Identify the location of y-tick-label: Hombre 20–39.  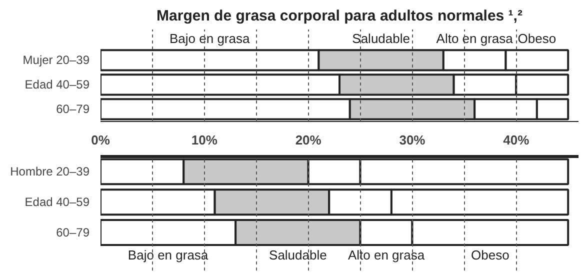
(50, 171).